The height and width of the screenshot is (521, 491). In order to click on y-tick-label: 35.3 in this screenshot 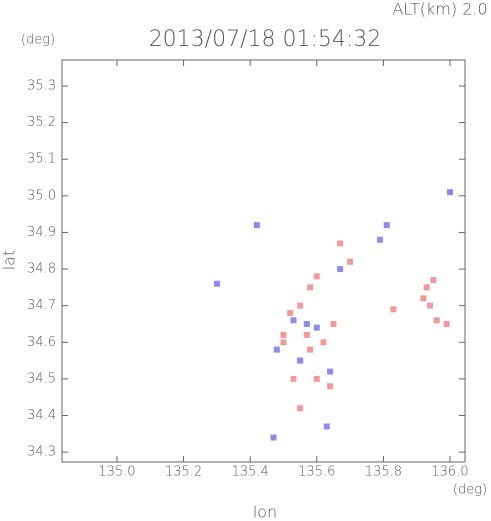, I will do `click(41, 85)`.